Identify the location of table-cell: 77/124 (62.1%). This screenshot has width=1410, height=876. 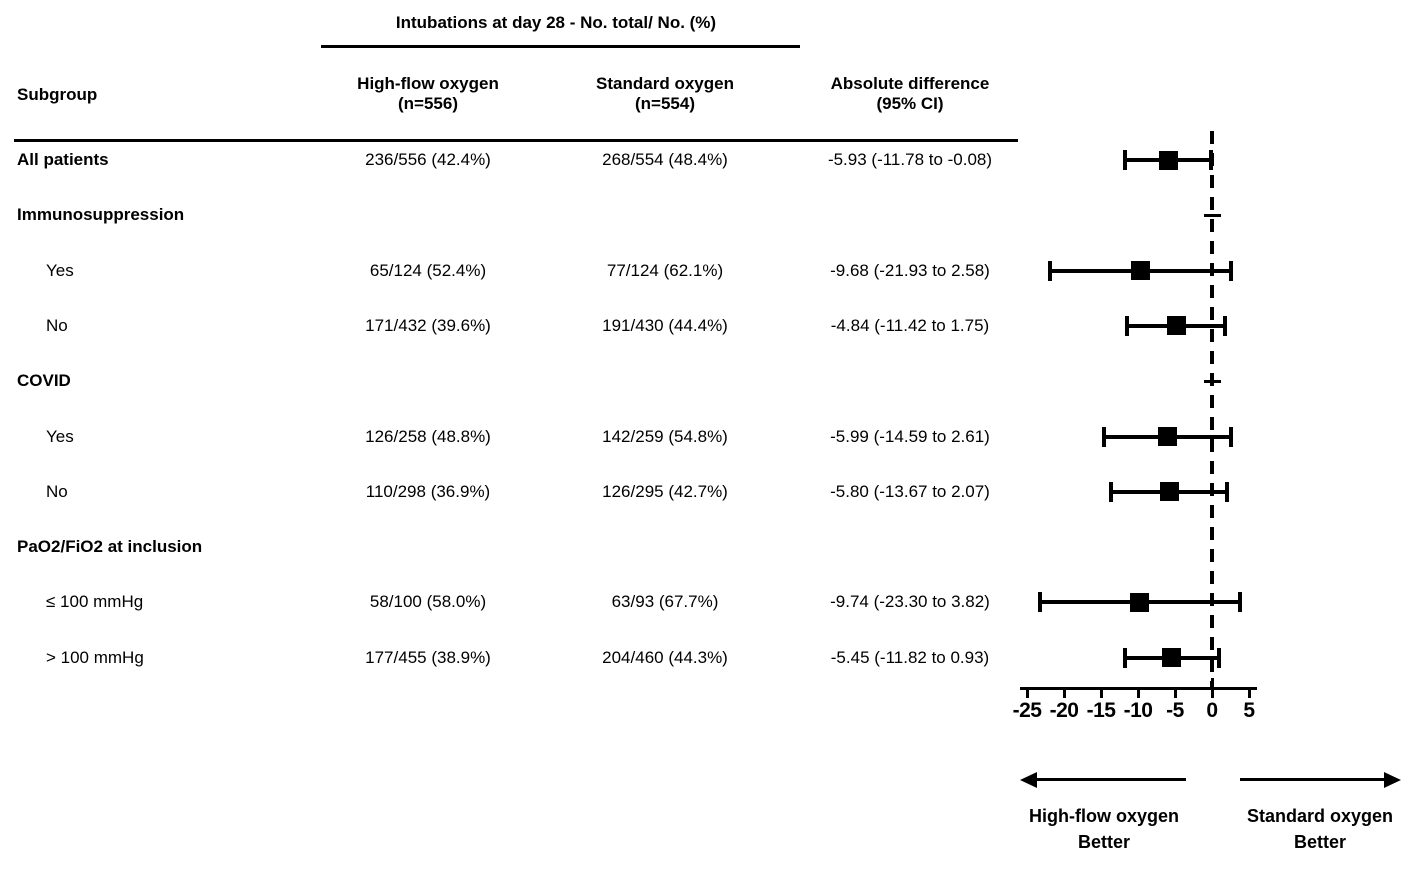
(665, 270).